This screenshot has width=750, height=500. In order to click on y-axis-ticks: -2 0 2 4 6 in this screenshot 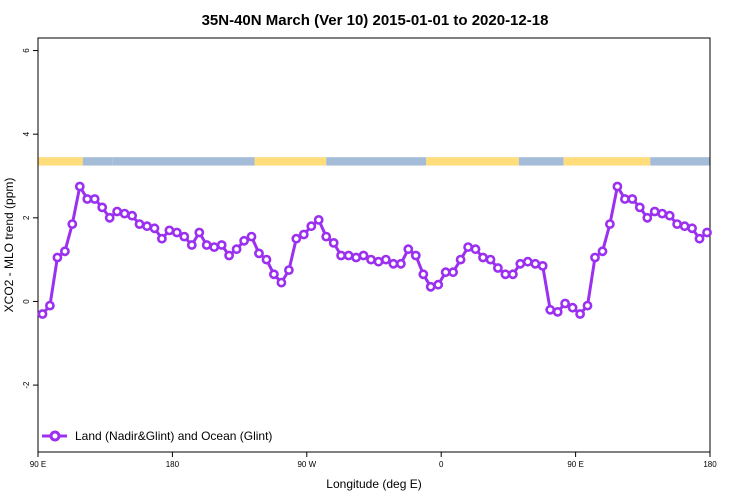, I will do `click(30, 218)`.